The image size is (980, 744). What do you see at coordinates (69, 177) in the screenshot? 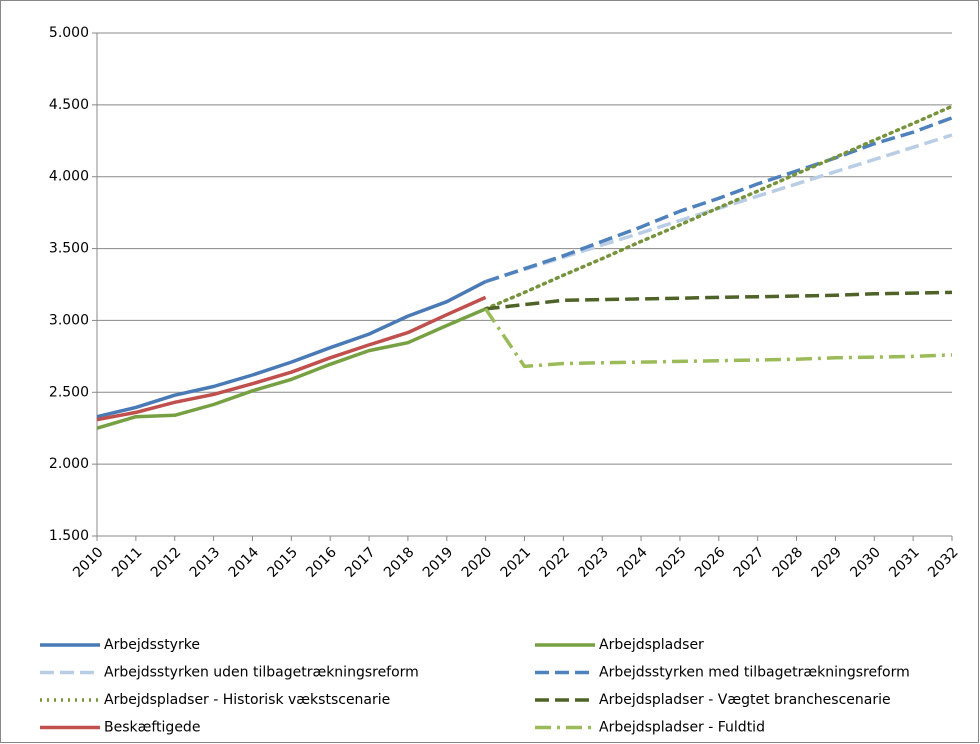
I see `y-tick-label: 4.000` at bounding box center [69, 177].